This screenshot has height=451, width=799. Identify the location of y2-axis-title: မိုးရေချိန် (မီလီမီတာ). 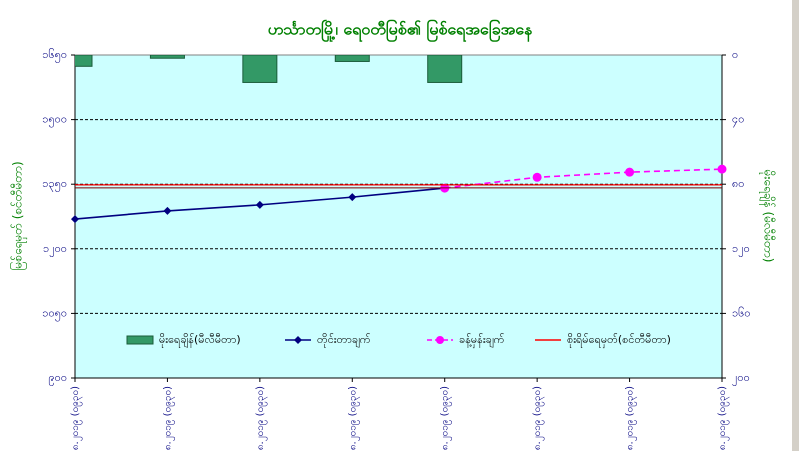
(768, 216).